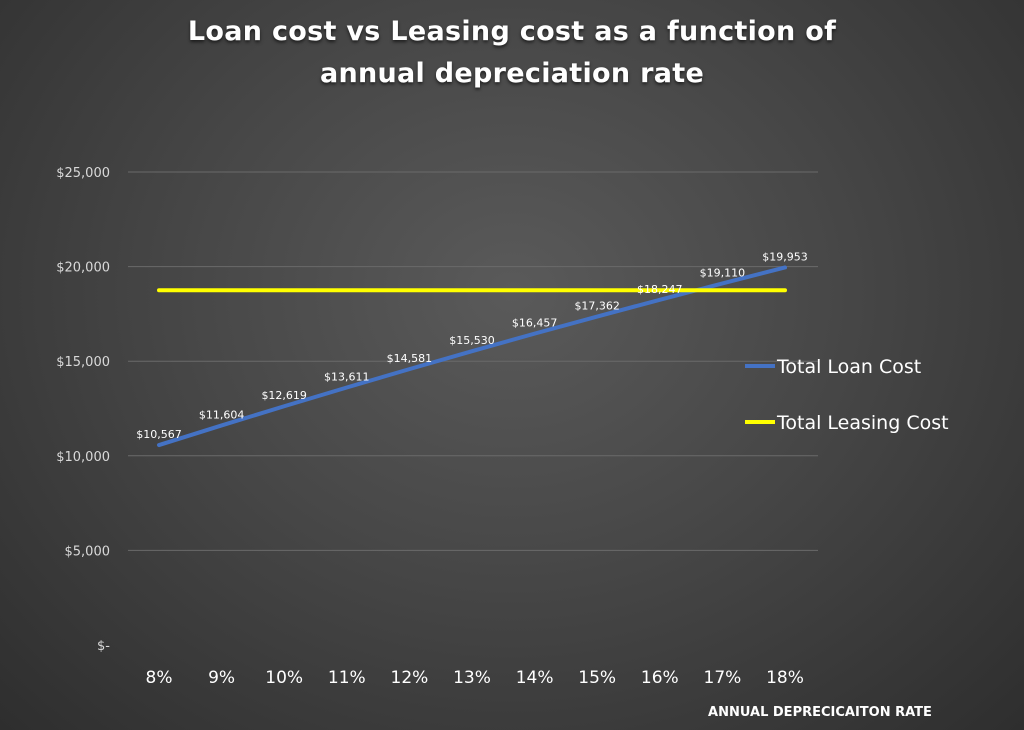 The width and height of the screenshot is (1024, 730). I want to click on x-tick-label: 8%, so click(159, 678).